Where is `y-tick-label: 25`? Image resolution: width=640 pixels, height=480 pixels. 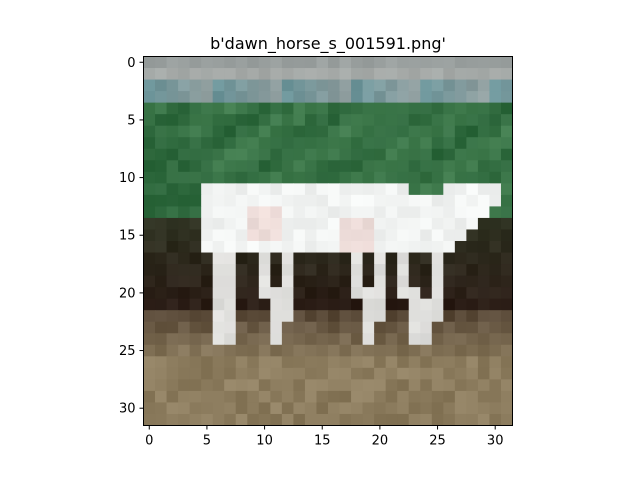 y-tick-label: 25 is located at coordinates (127, 351).